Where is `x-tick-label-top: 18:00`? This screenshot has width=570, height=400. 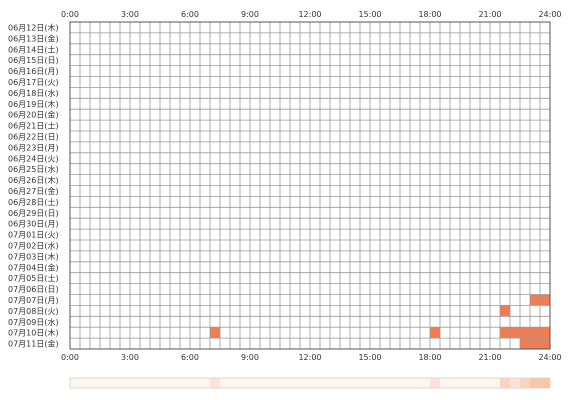 x-tick-label-top: 18:00 is located at coordinates (429, 14).